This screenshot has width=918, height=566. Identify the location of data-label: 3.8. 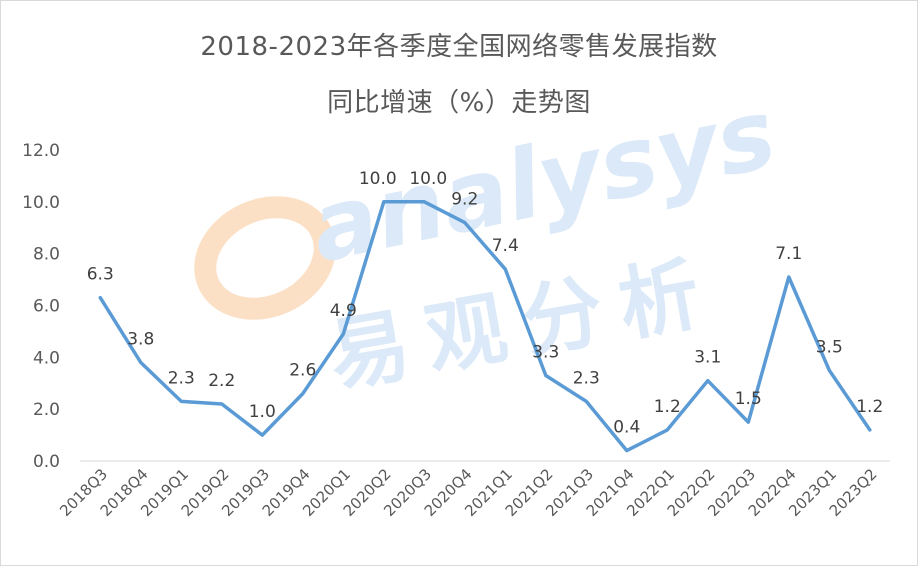
(140, 340).